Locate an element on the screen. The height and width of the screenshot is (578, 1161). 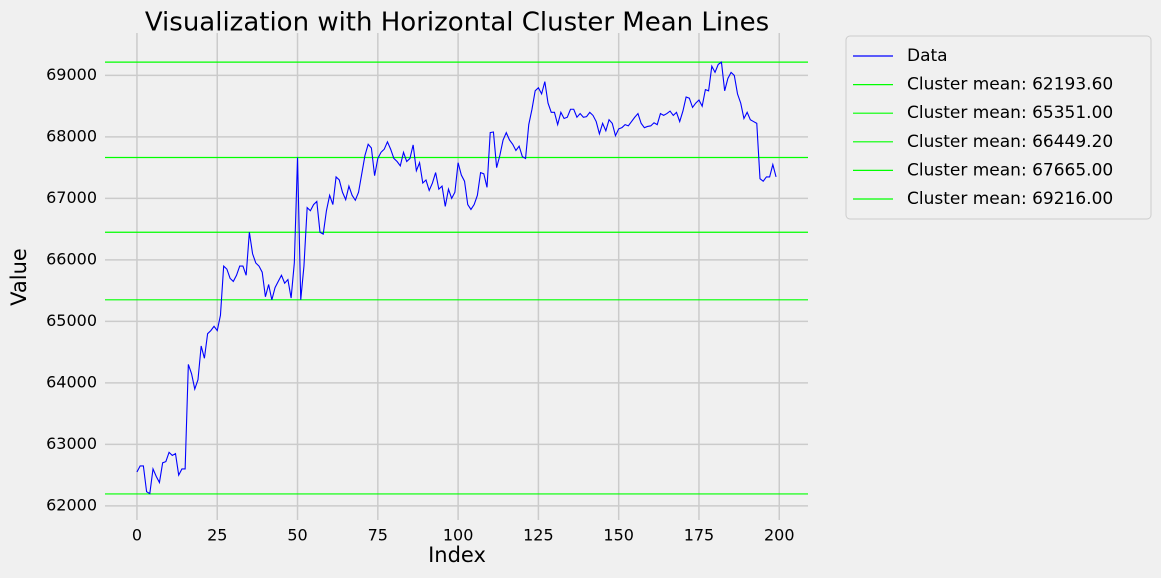
y-tick-label: 69000 is located at coordinates (71, 74).